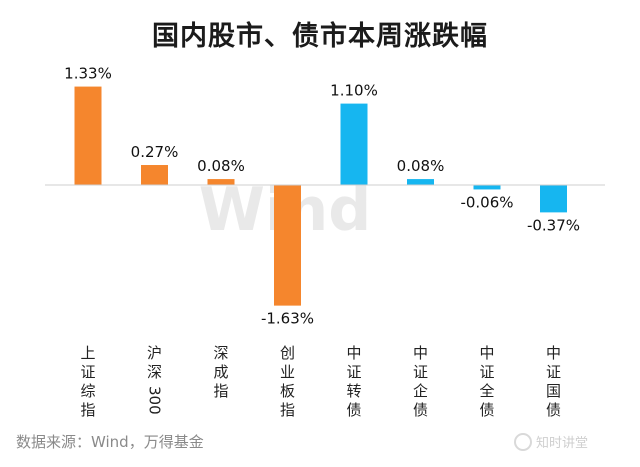 Image resolution: width=640 pixels, height=467 pixels. I want to click on category-label-3: 深成指, so click(220, 372).